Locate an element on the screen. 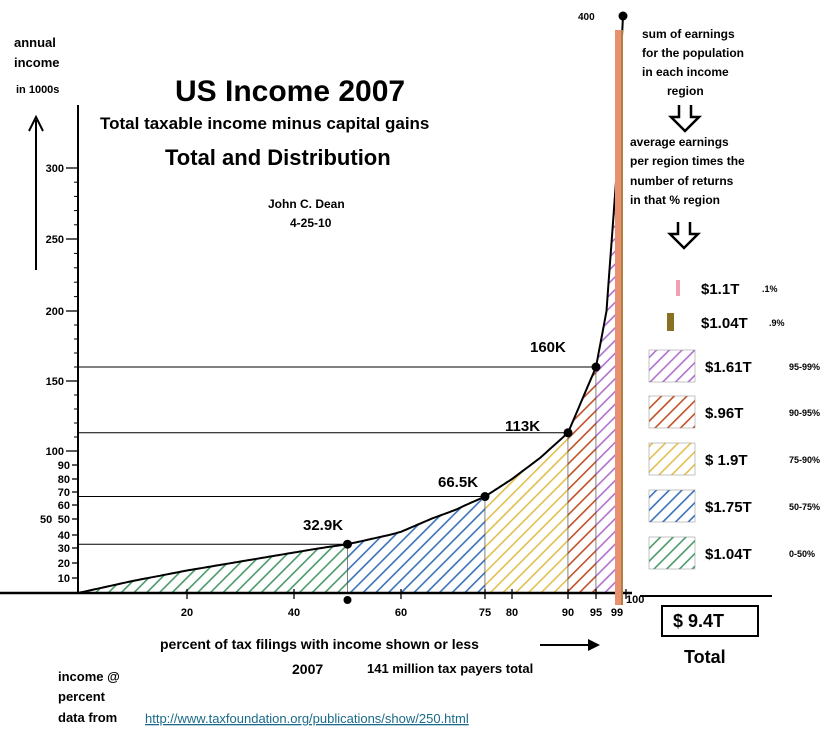 The width and height of the screenshot is (838, 738). x-tick-label-20: 20 is located at coordinates (187, 613).